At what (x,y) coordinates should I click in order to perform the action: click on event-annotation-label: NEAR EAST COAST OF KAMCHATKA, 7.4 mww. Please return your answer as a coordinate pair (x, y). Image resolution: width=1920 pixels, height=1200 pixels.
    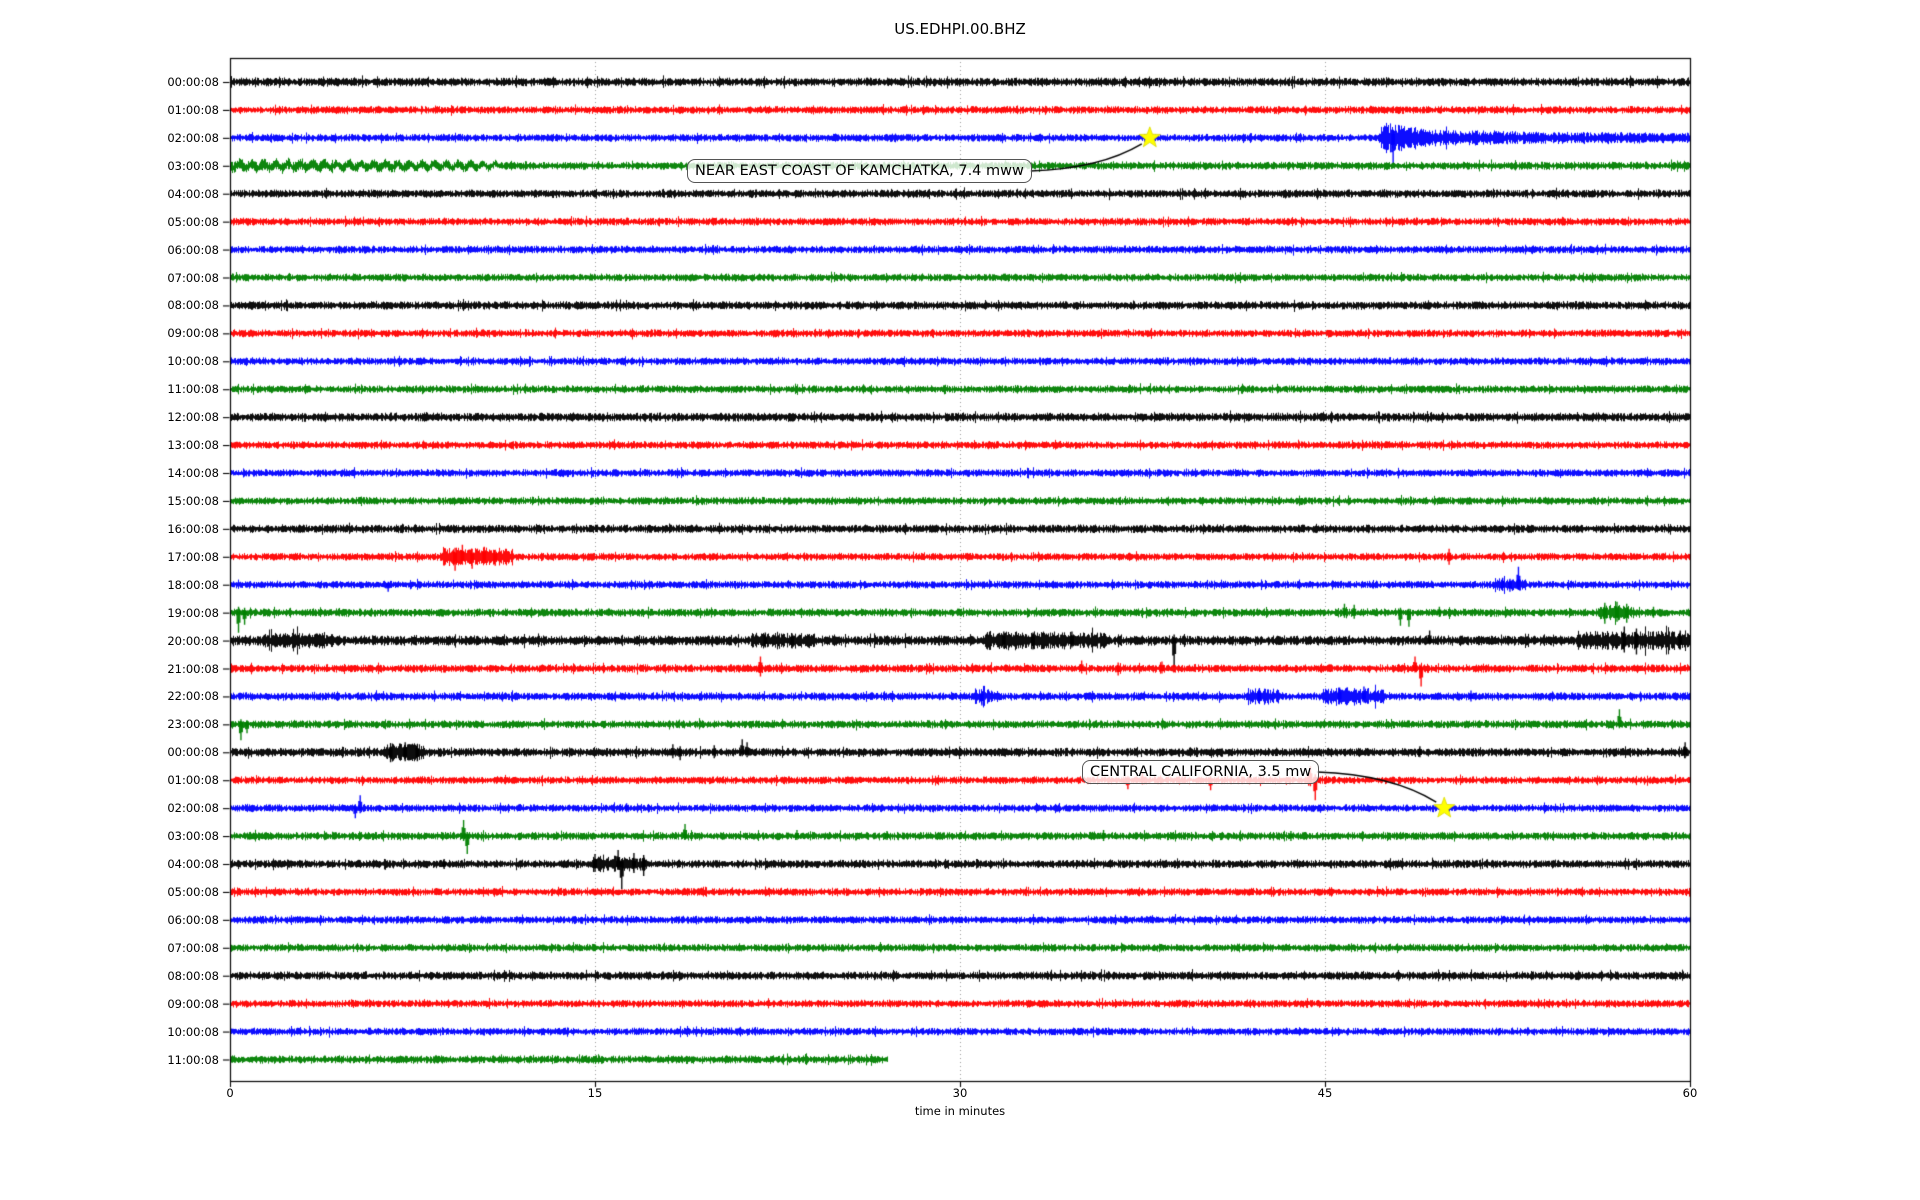
    Looking at the image, I should click on (859, 171).